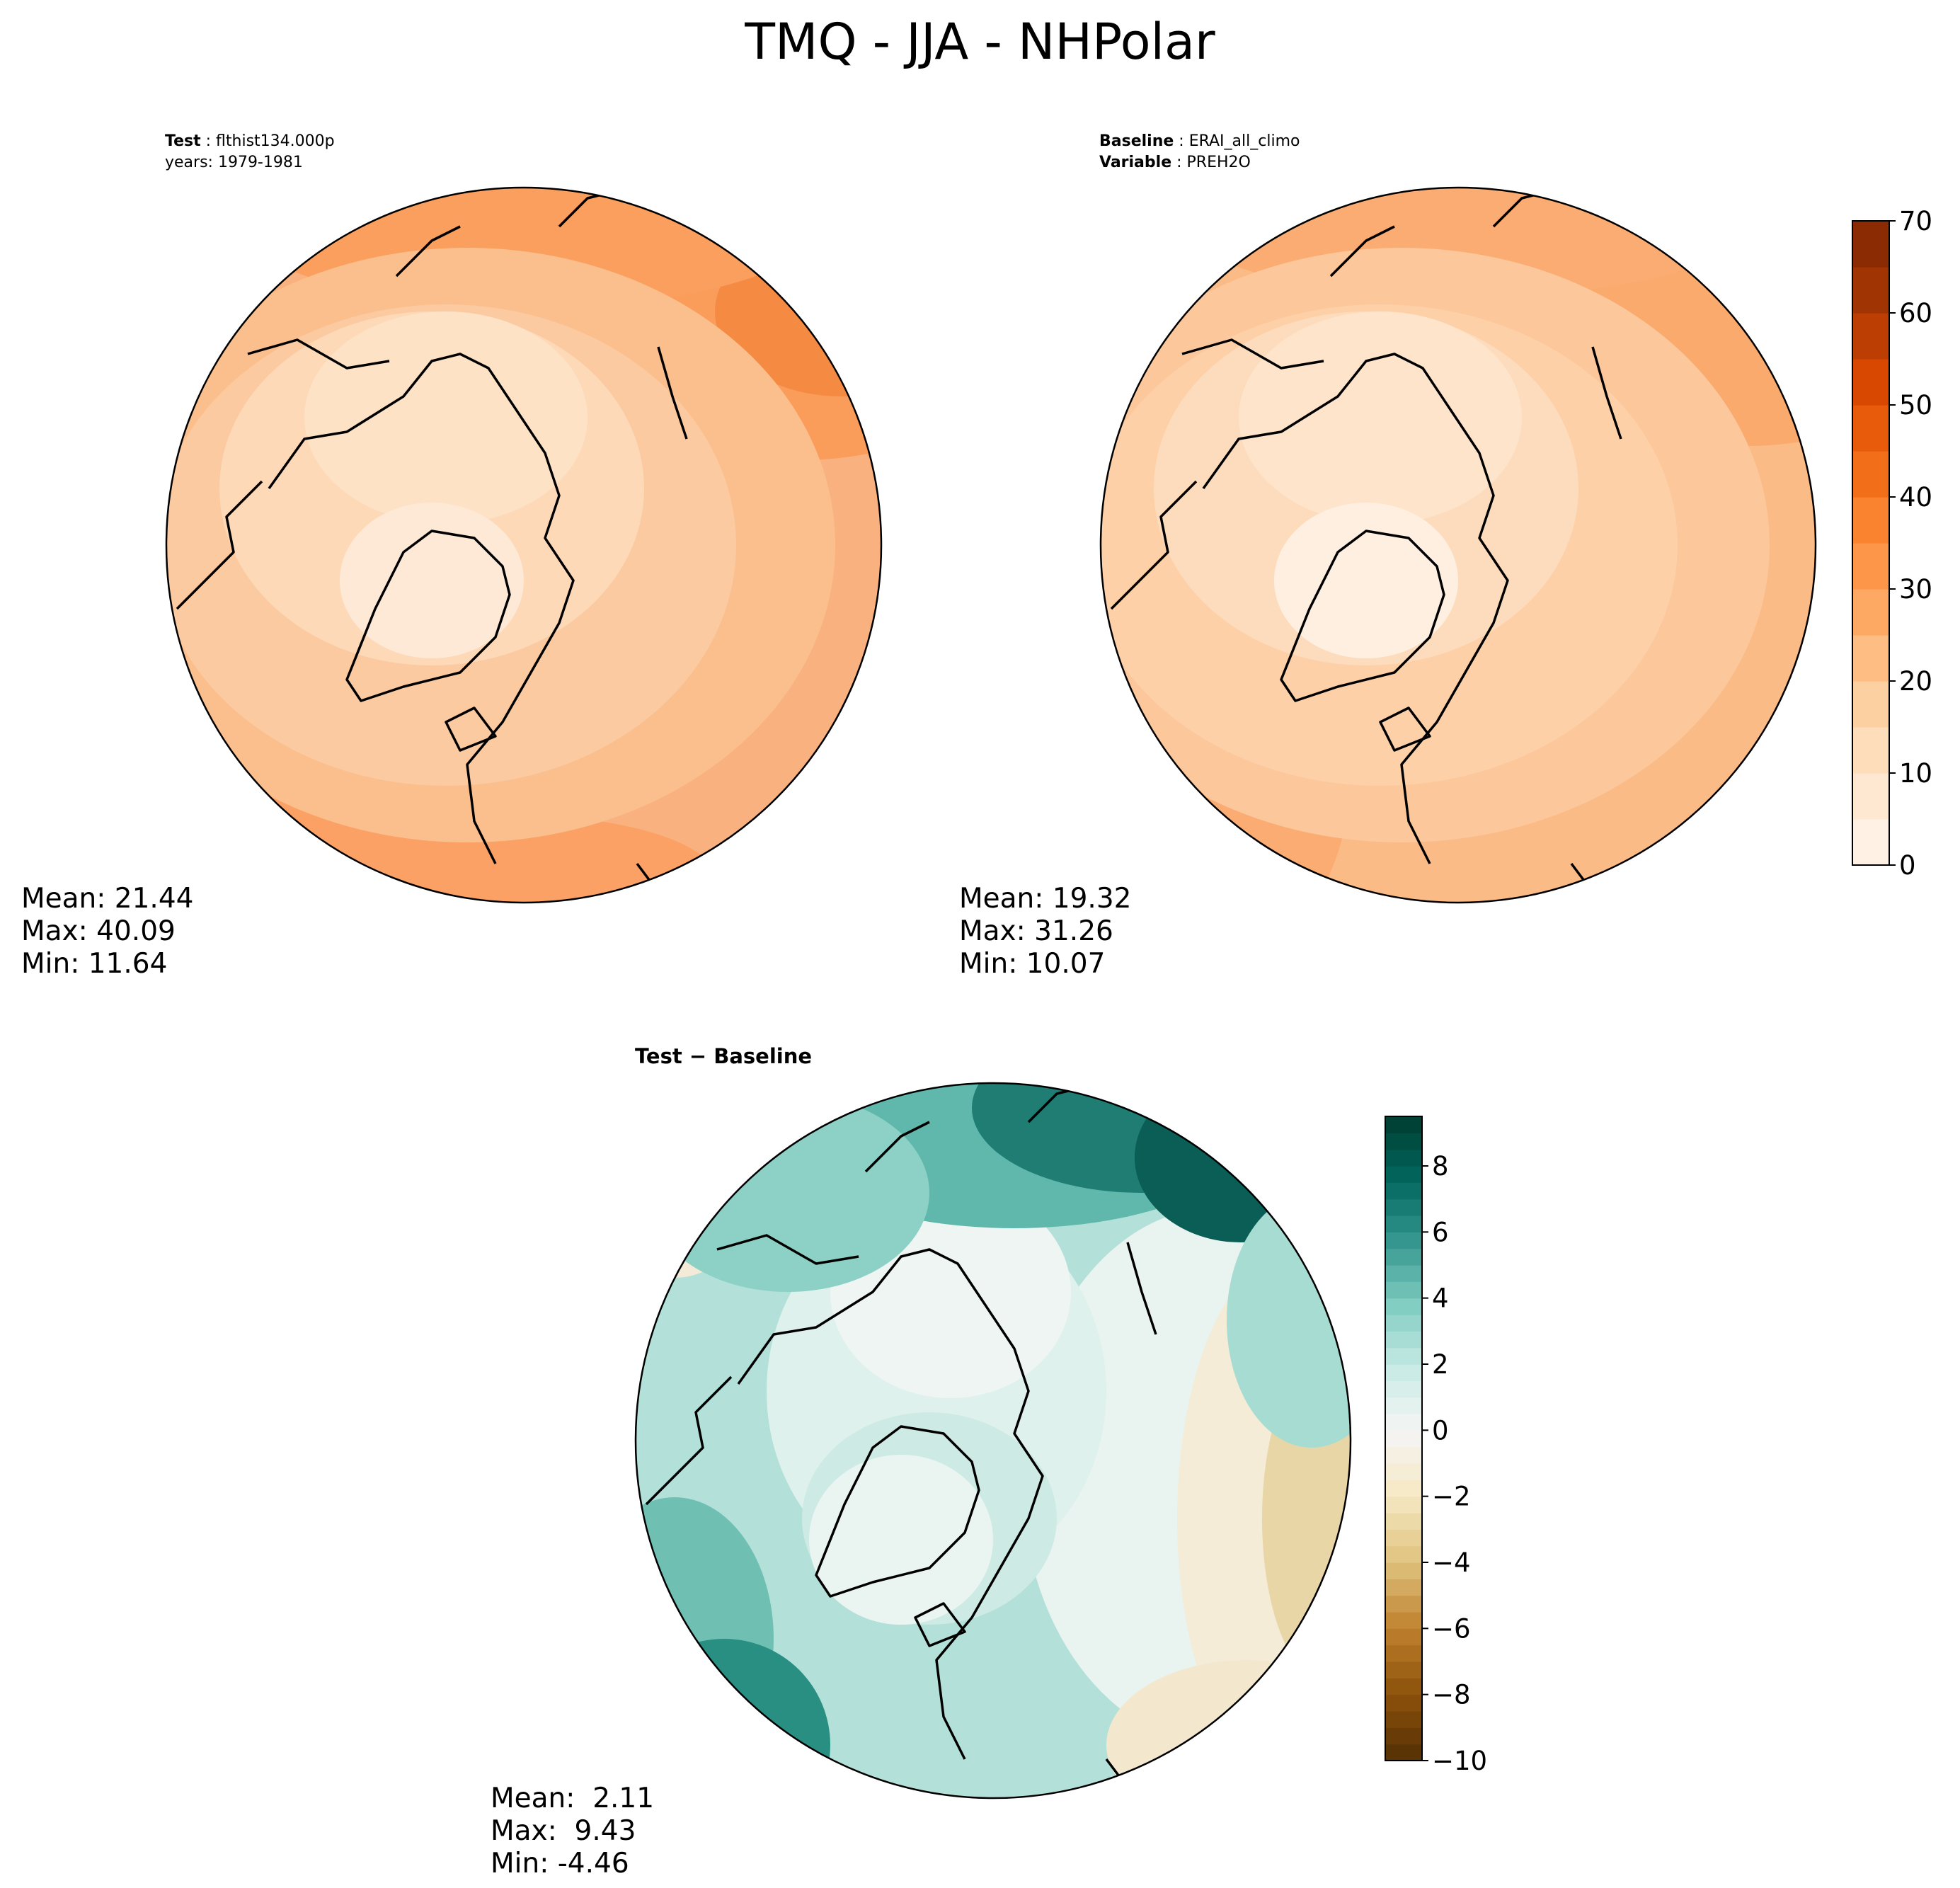  I want to click on baseline-polar-map, so click(1458, 545).